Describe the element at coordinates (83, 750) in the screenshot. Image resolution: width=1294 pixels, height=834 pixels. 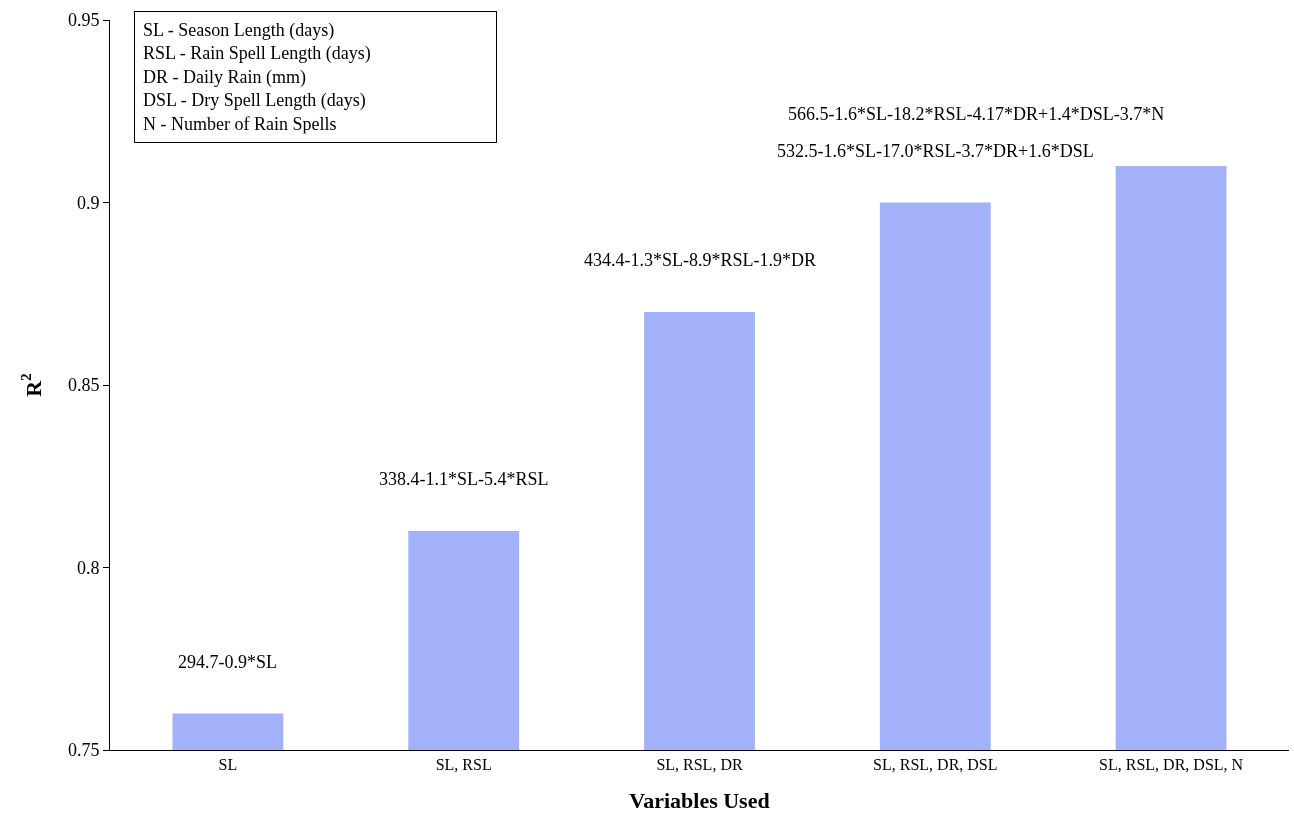
I see `y-tick-label: 0.75` at that location.